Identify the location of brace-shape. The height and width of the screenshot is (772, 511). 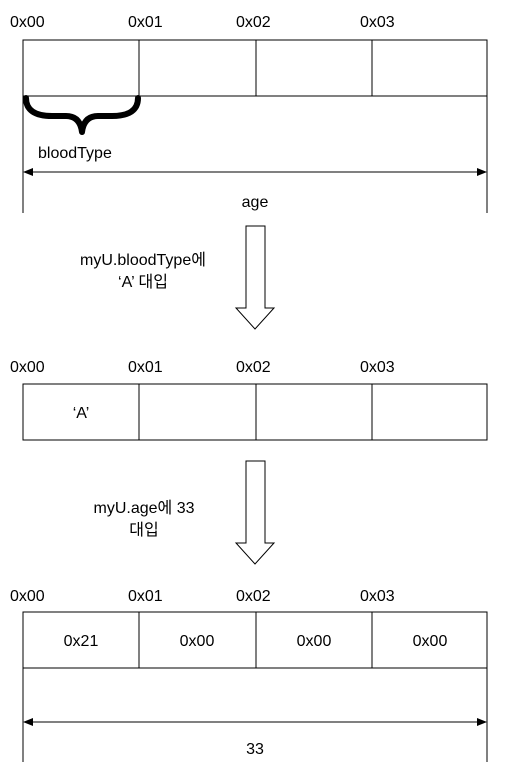
(82, 115).